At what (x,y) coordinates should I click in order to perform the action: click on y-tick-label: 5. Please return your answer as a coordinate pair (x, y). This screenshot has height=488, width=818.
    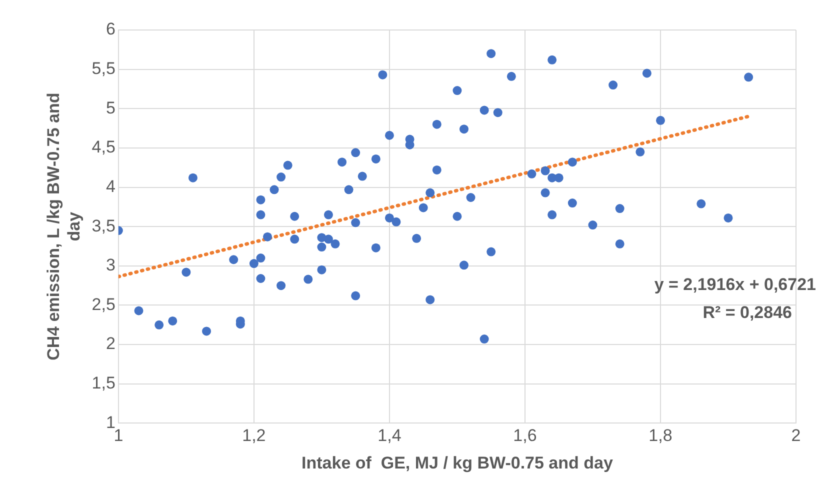
    Looking at the image, I should click on (111, 108).